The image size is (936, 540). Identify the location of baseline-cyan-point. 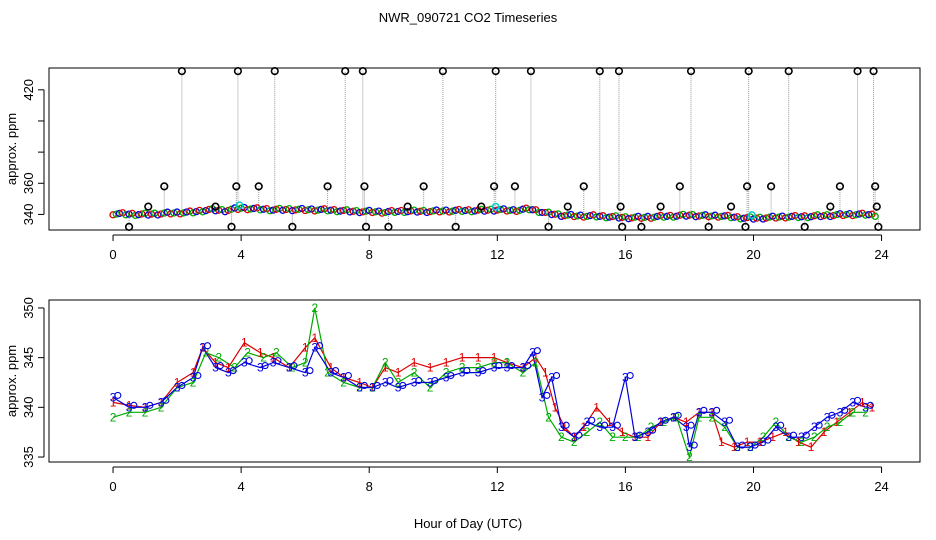
(239, 205).